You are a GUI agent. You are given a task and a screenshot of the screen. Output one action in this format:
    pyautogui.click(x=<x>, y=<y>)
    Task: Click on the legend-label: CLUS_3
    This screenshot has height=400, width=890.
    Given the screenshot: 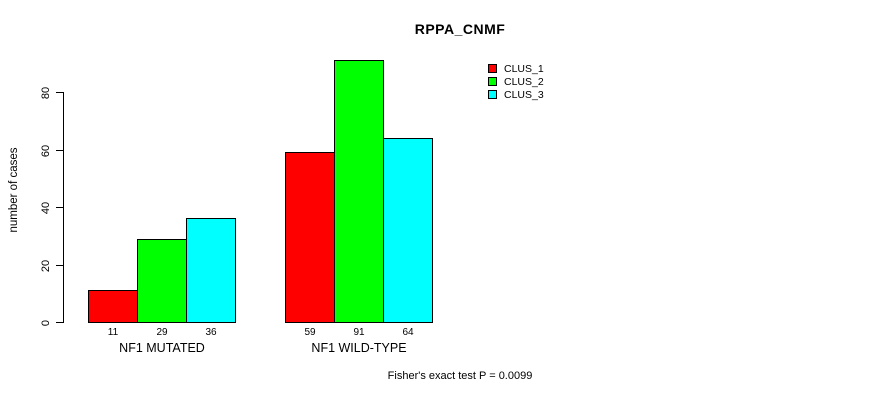 What is the action you would take?
    pyautogui.click(x=524, y=94)
    